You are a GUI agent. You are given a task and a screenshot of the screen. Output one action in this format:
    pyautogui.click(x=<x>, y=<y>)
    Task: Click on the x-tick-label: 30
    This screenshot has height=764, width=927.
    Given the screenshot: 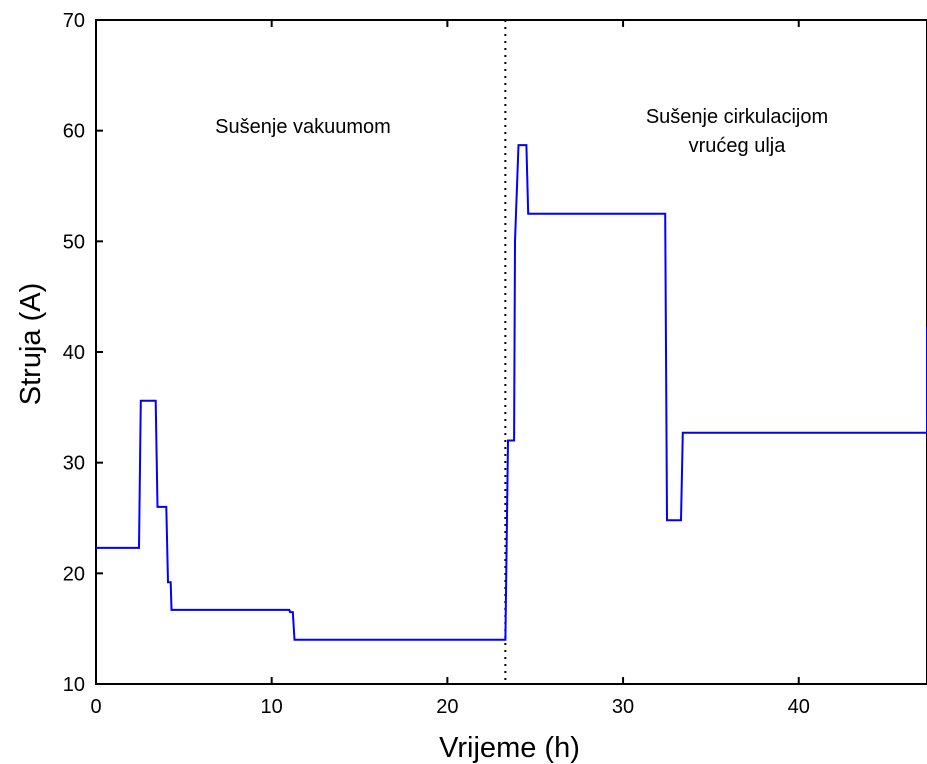 What is the action you would take?
    pyautogui.click(x=623, y=707)
    